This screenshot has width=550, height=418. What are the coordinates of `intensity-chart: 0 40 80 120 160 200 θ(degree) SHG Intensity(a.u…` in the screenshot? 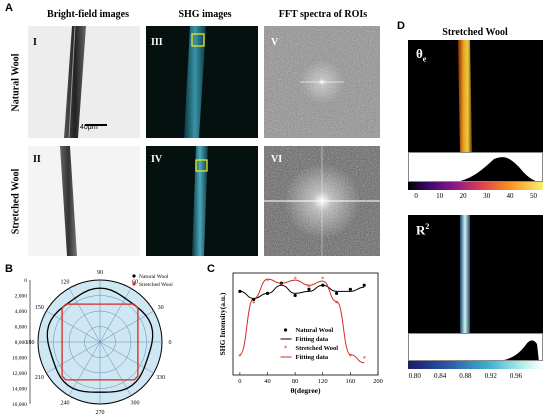 It's located at (300, 333).